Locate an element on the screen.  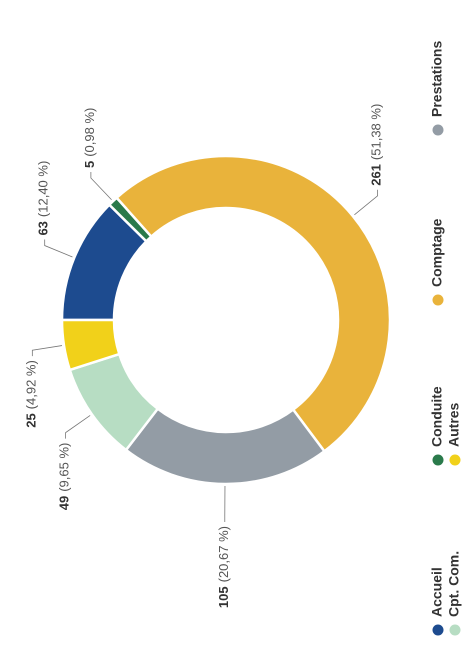
data-label-percent: (4,92 %) is located at coordinates (31, 384).